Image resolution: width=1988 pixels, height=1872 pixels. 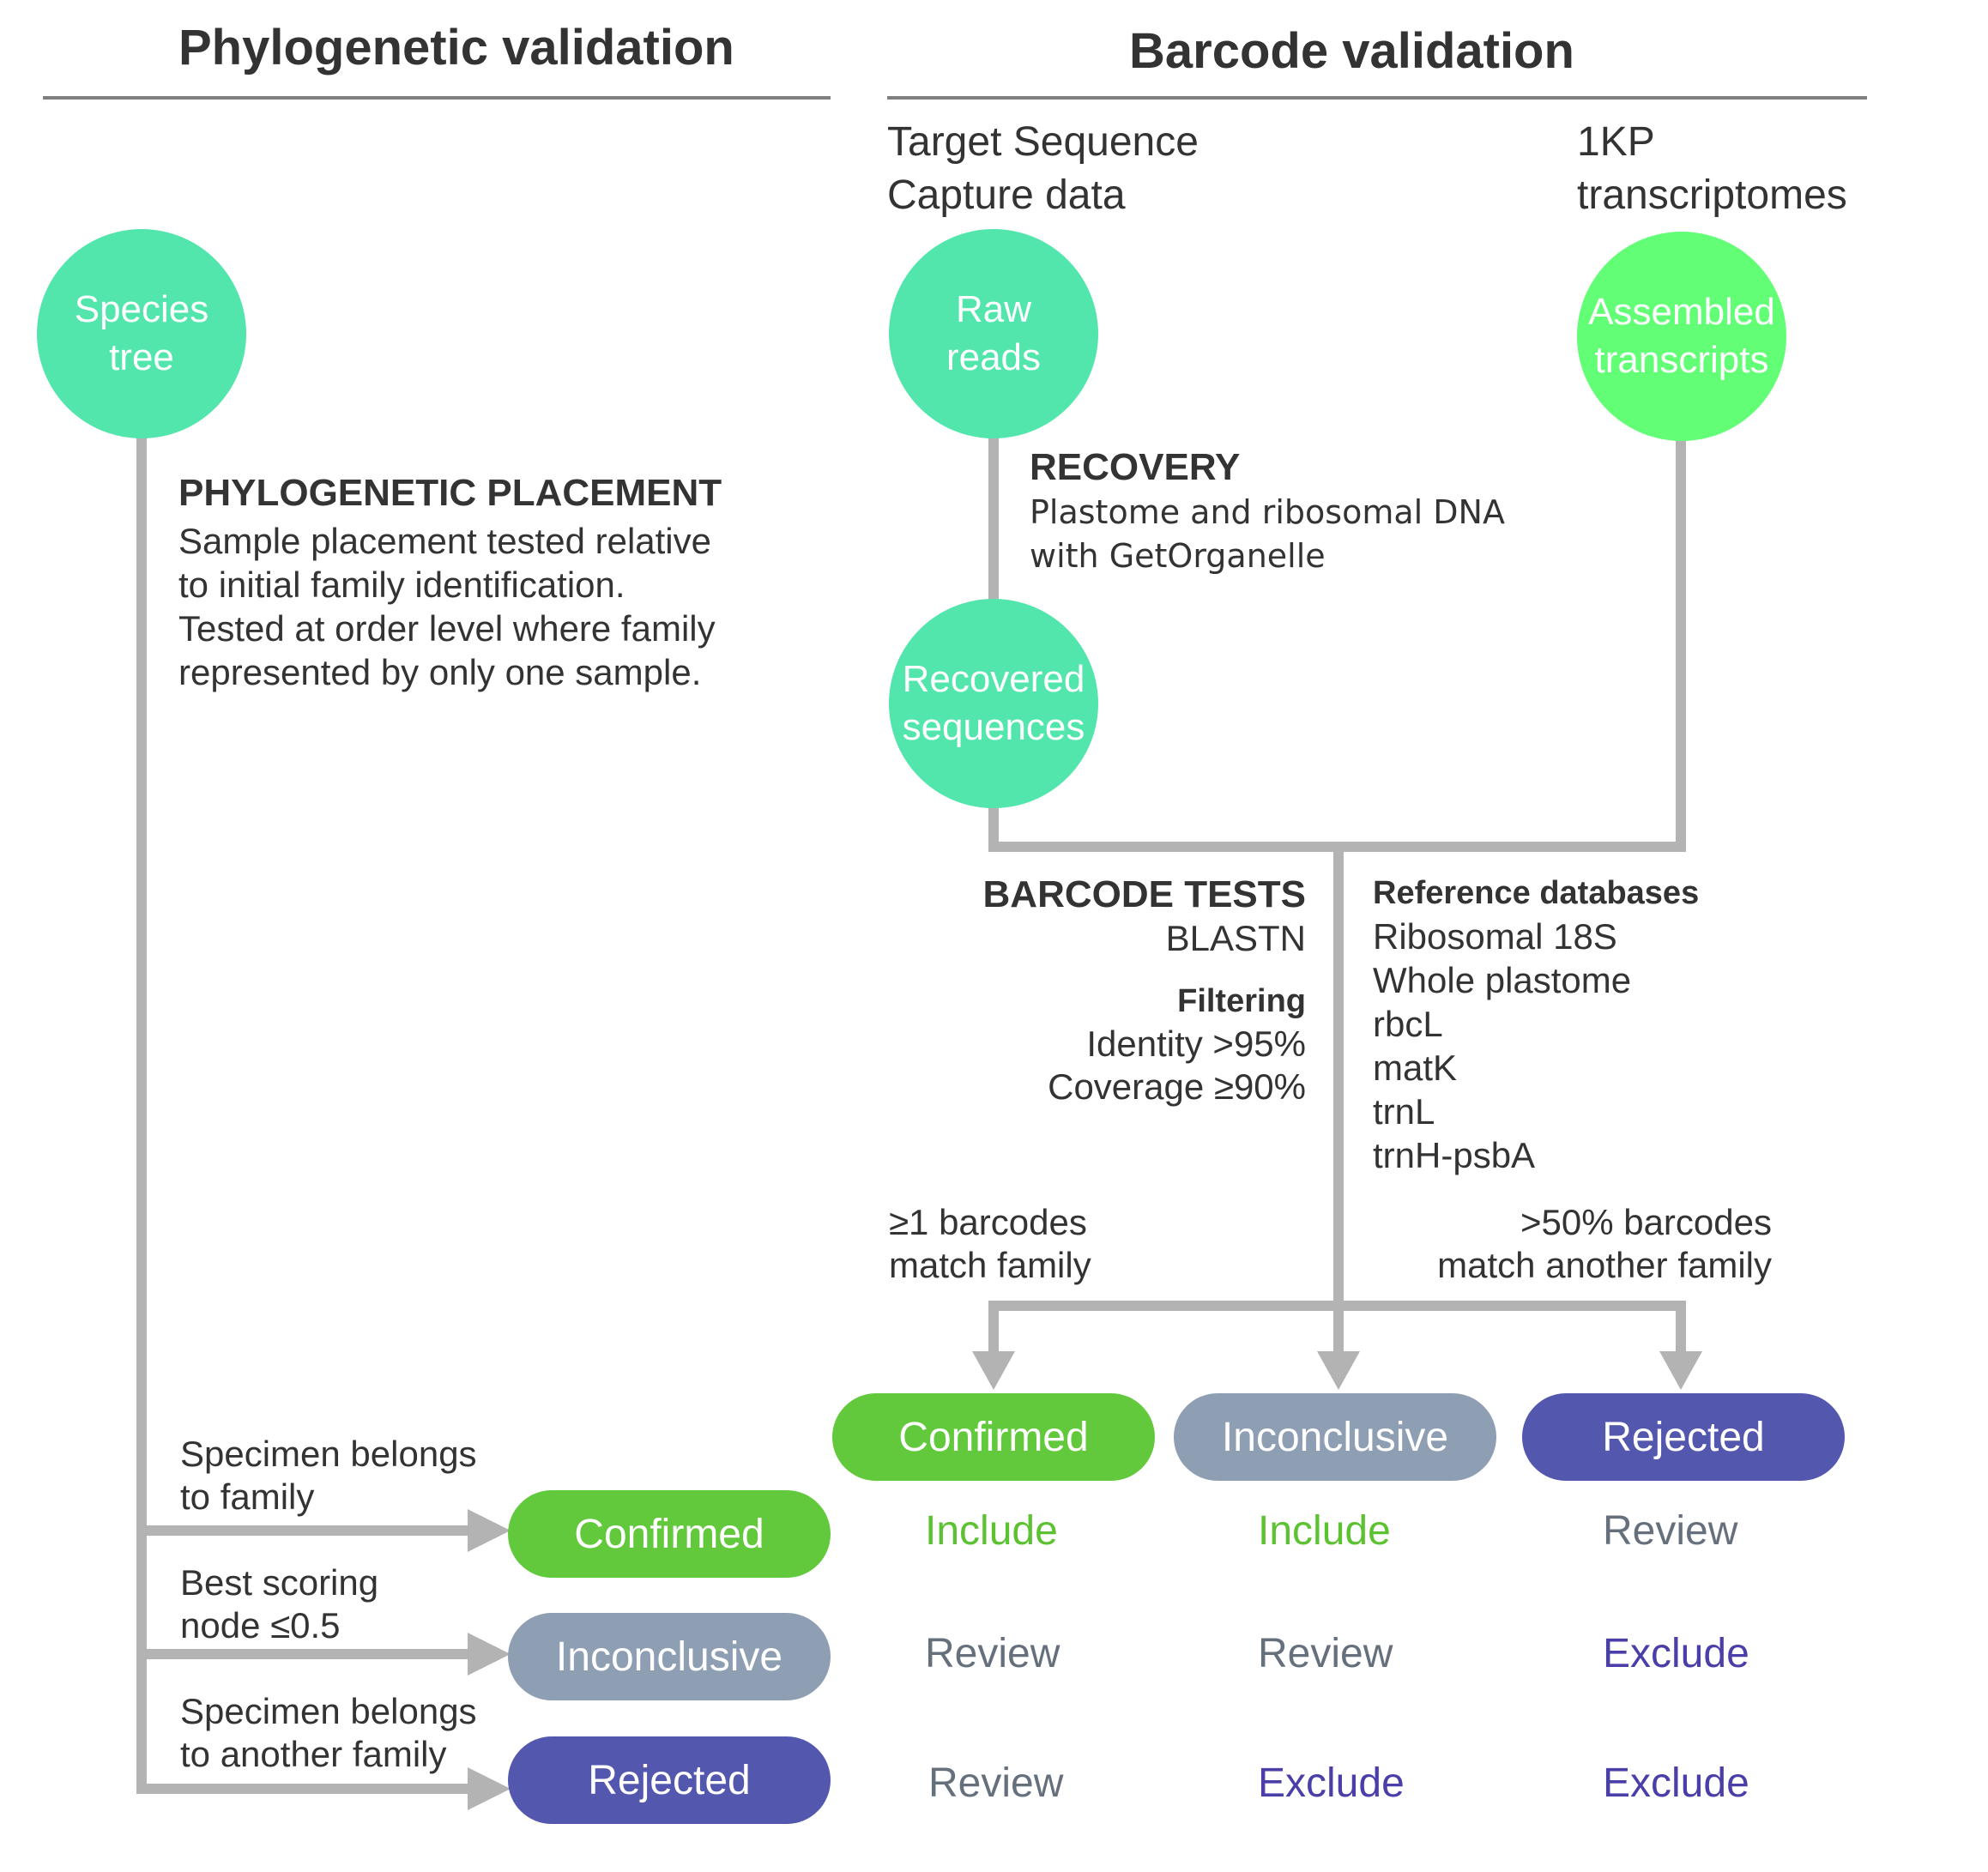 I want to click on refdb-item: trnH-psbA, so click(x=1454, y=1155).